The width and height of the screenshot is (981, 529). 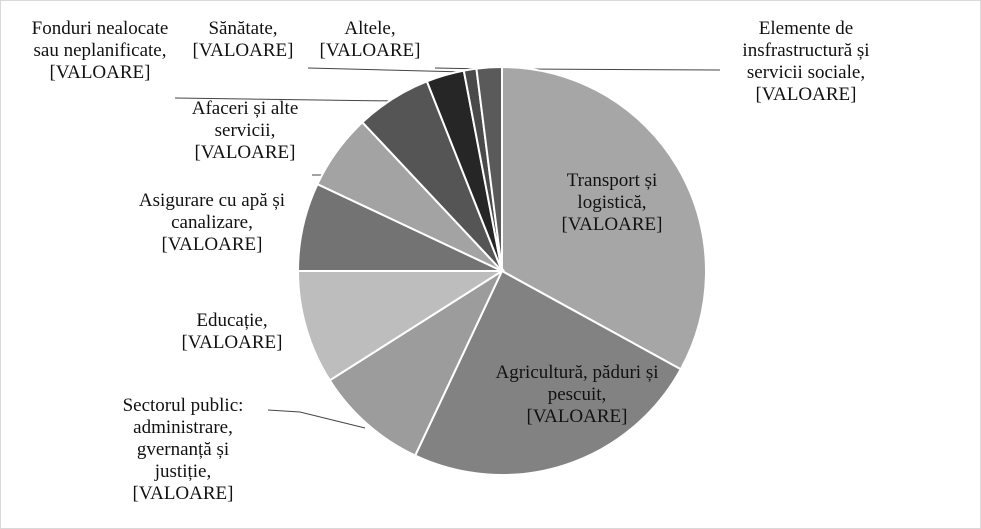 What do you see at coordinates (612, 191) in the screenshot?
I see `category-label: Transport și logistică,` at bounding box center [612, 191].